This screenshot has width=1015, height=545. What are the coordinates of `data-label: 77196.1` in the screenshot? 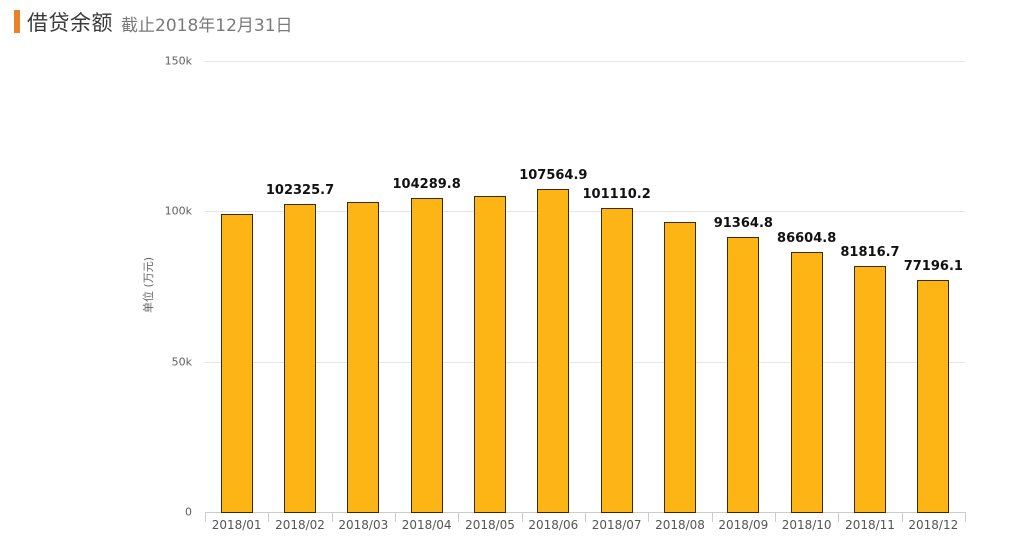 It's located at (933, 266).